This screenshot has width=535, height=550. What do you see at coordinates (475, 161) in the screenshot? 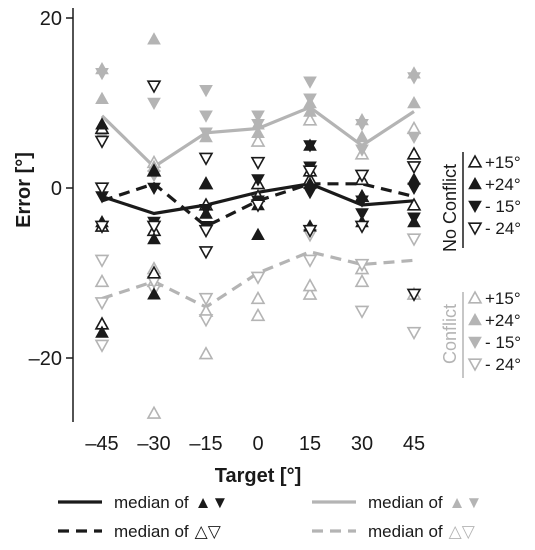
I see `legend-marker-no_conflict-up-open` at bounding box center [475, 161].